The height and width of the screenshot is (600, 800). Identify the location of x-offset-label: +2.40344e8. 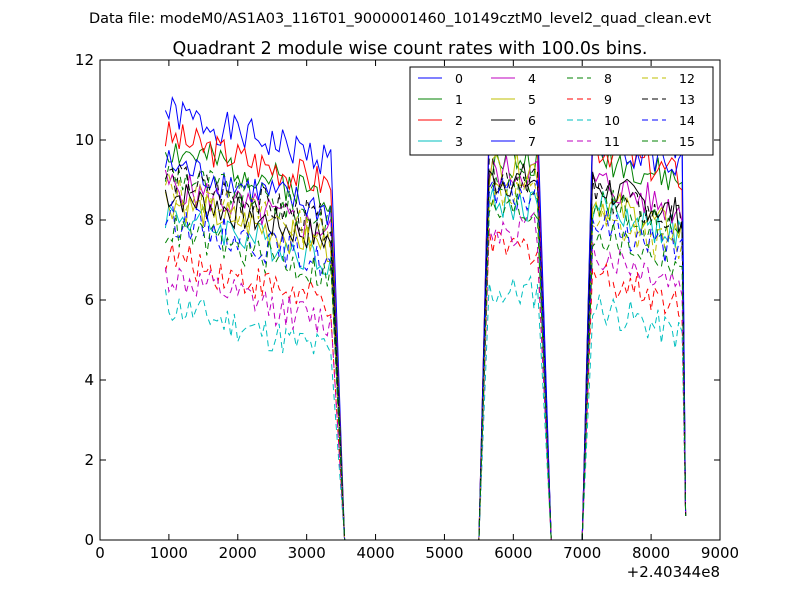
(673, 572).